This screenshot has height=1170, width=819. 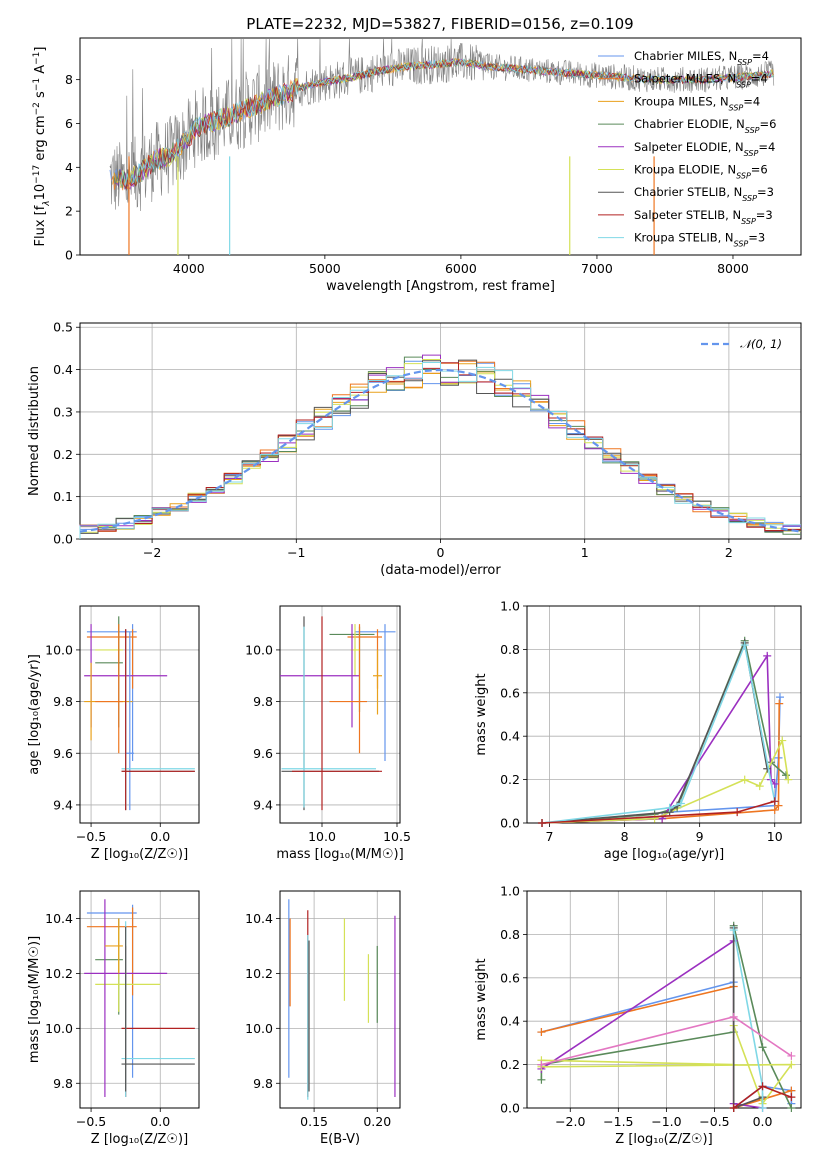 I want to click on y-tick-label: 10.4, so click(x=259, y=918).